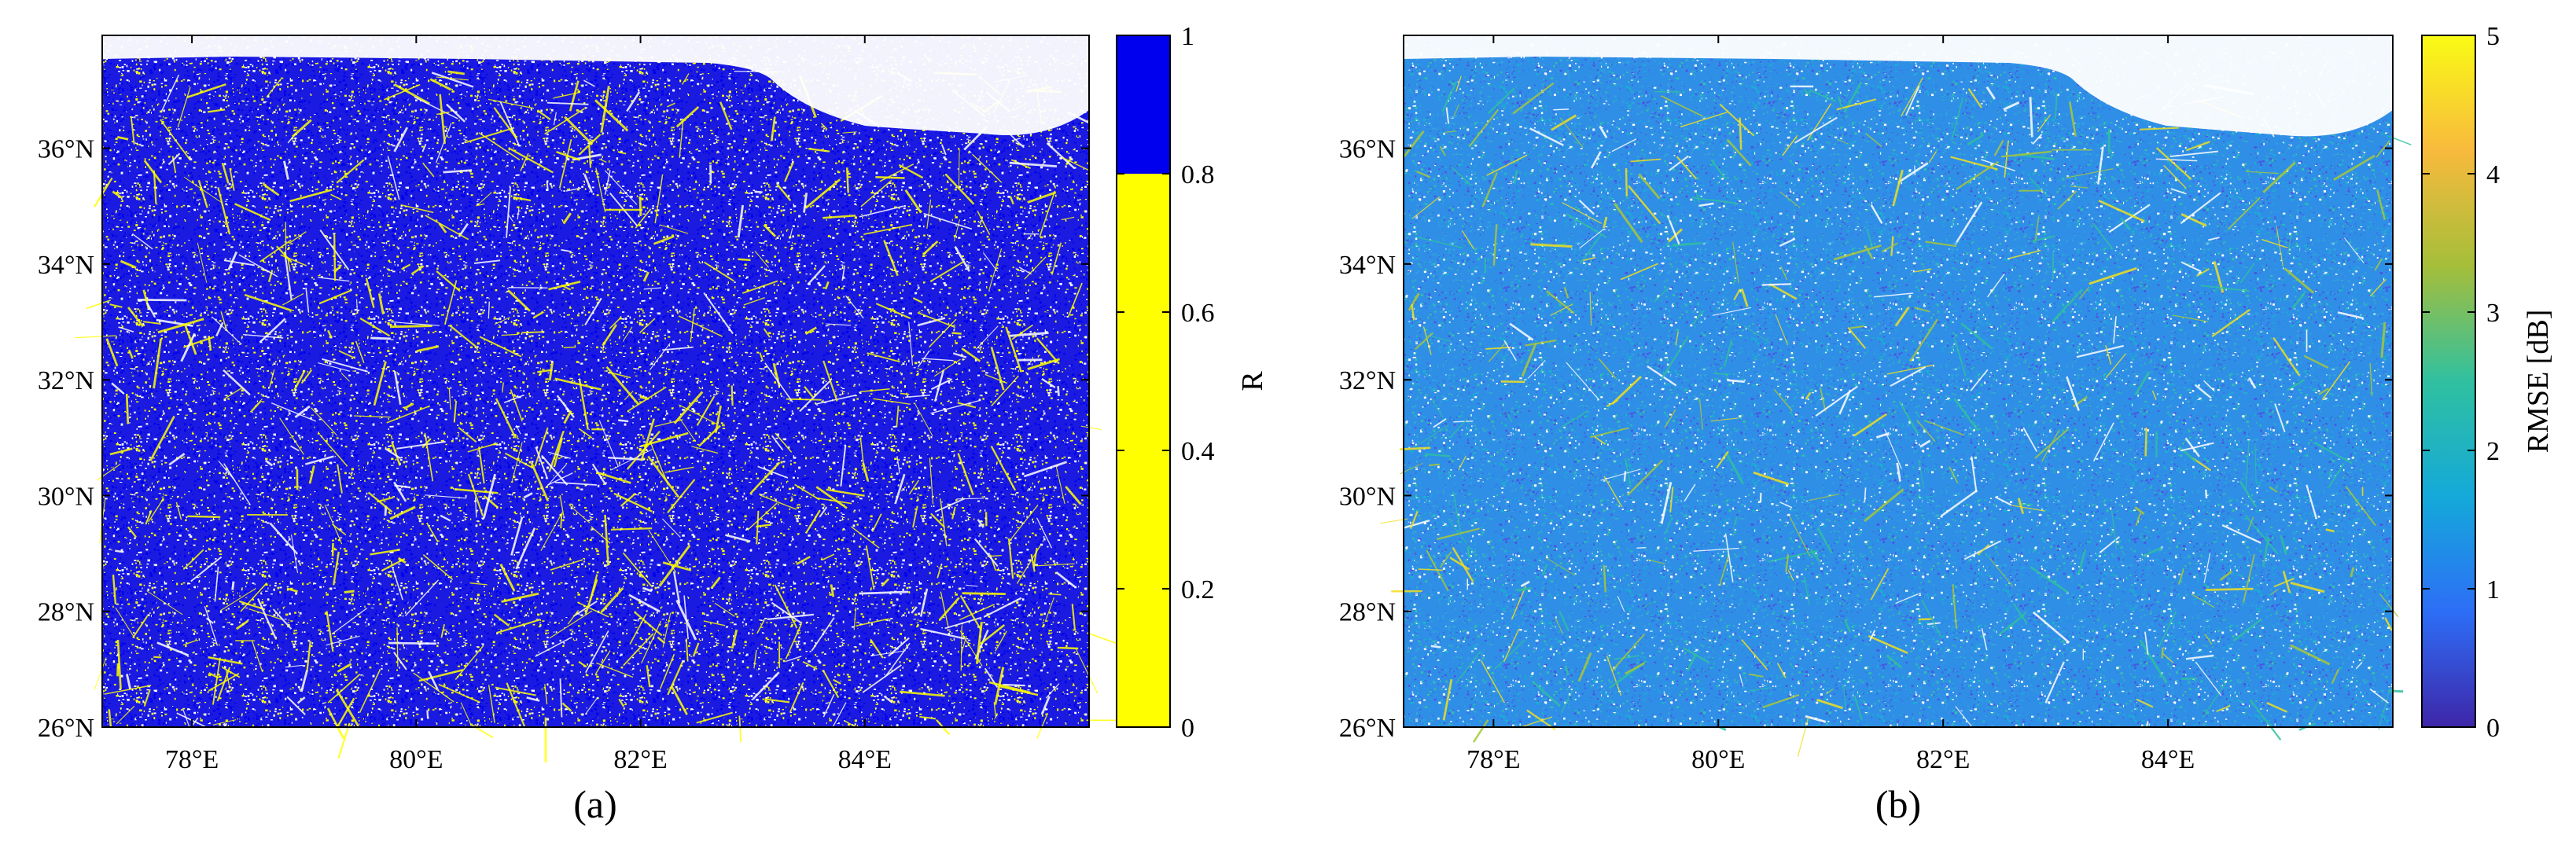 The image size is (2576, 845). I want to click on x-tick-label-a: 82°E, so click(640, 759).